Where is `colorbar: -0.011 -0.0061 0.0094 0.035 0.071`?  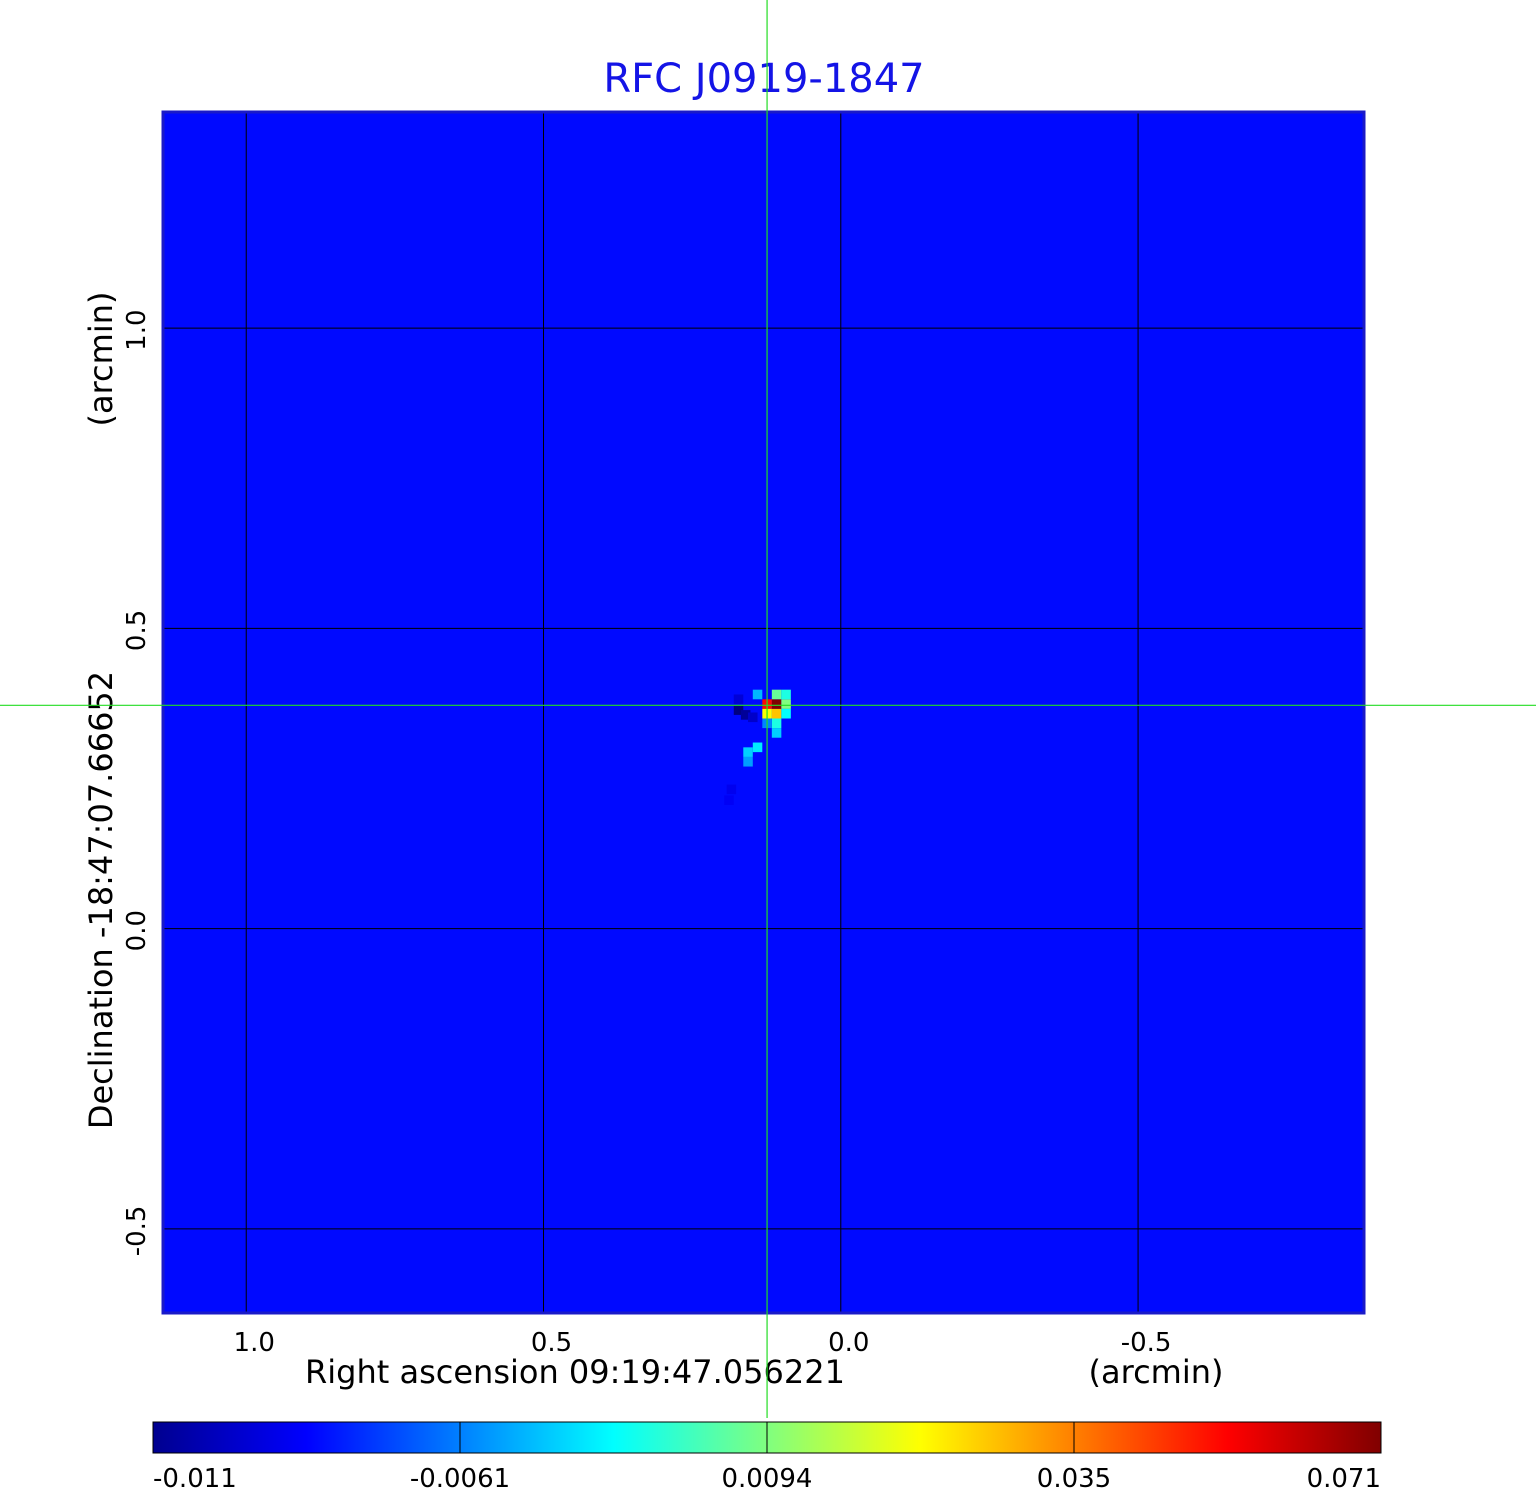
colorbar: -0.011 -0.0061 0.0094 0.035 0.071 is located at coordinates (767, 1457).